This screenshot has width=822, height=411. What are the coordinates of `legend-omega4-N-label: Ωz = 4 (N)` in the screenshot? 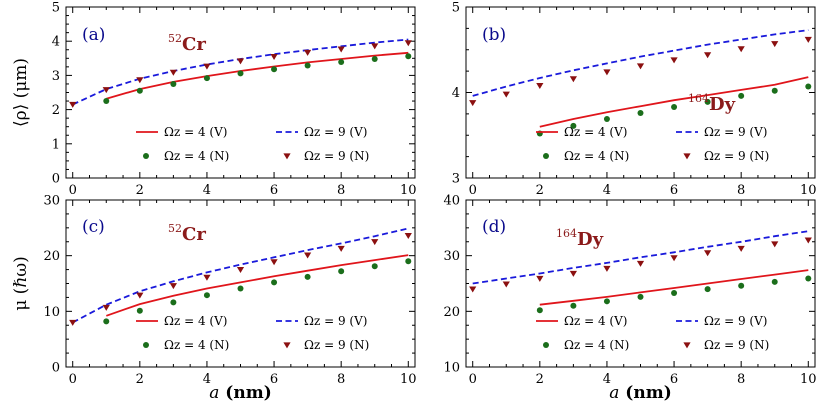 It's located at (596, 345).